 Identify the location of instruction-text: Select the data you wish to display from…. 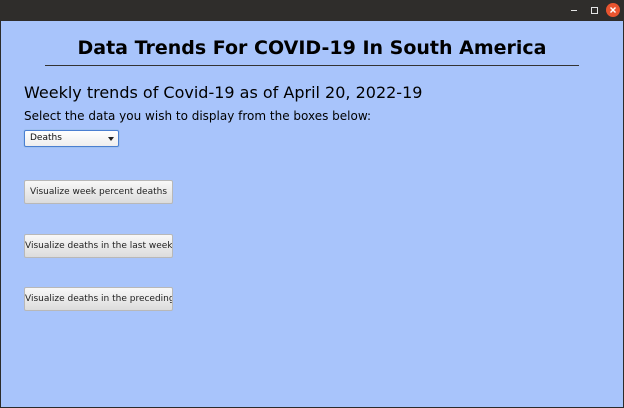
(198, 116).